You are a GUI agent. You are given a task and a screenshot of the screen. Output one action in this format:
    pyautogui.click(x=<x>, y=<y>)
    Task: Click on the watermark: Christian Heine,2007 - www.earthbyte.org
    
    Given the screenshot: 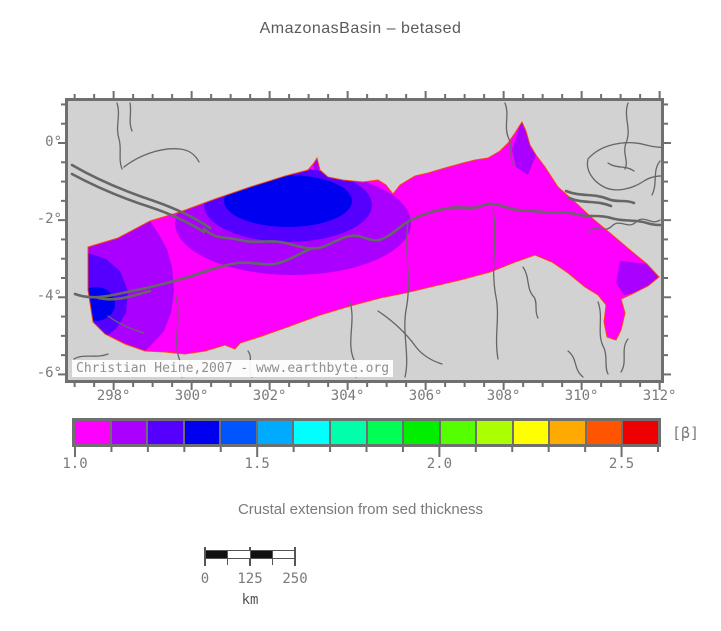 What is the action you would take?
    pyautogui.click(x=233, y=368)
    